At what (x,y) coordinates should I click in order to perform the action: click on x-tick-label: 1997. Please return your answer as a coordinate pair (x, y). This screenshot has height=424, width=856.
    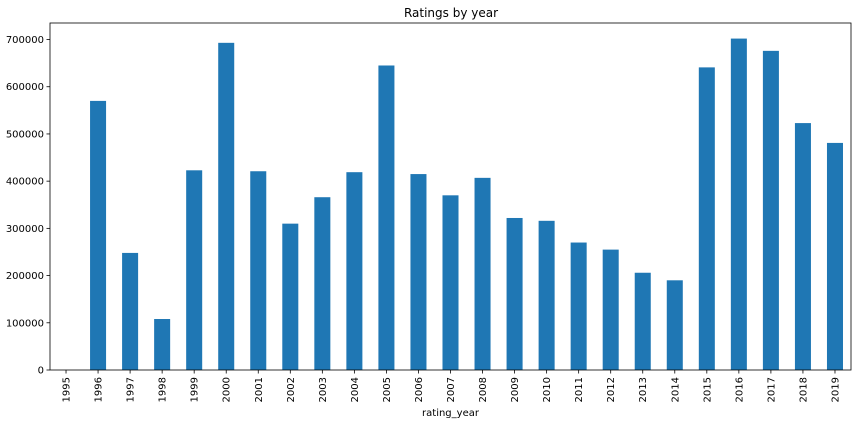
    Looking at the image, I should click on (131, 389).